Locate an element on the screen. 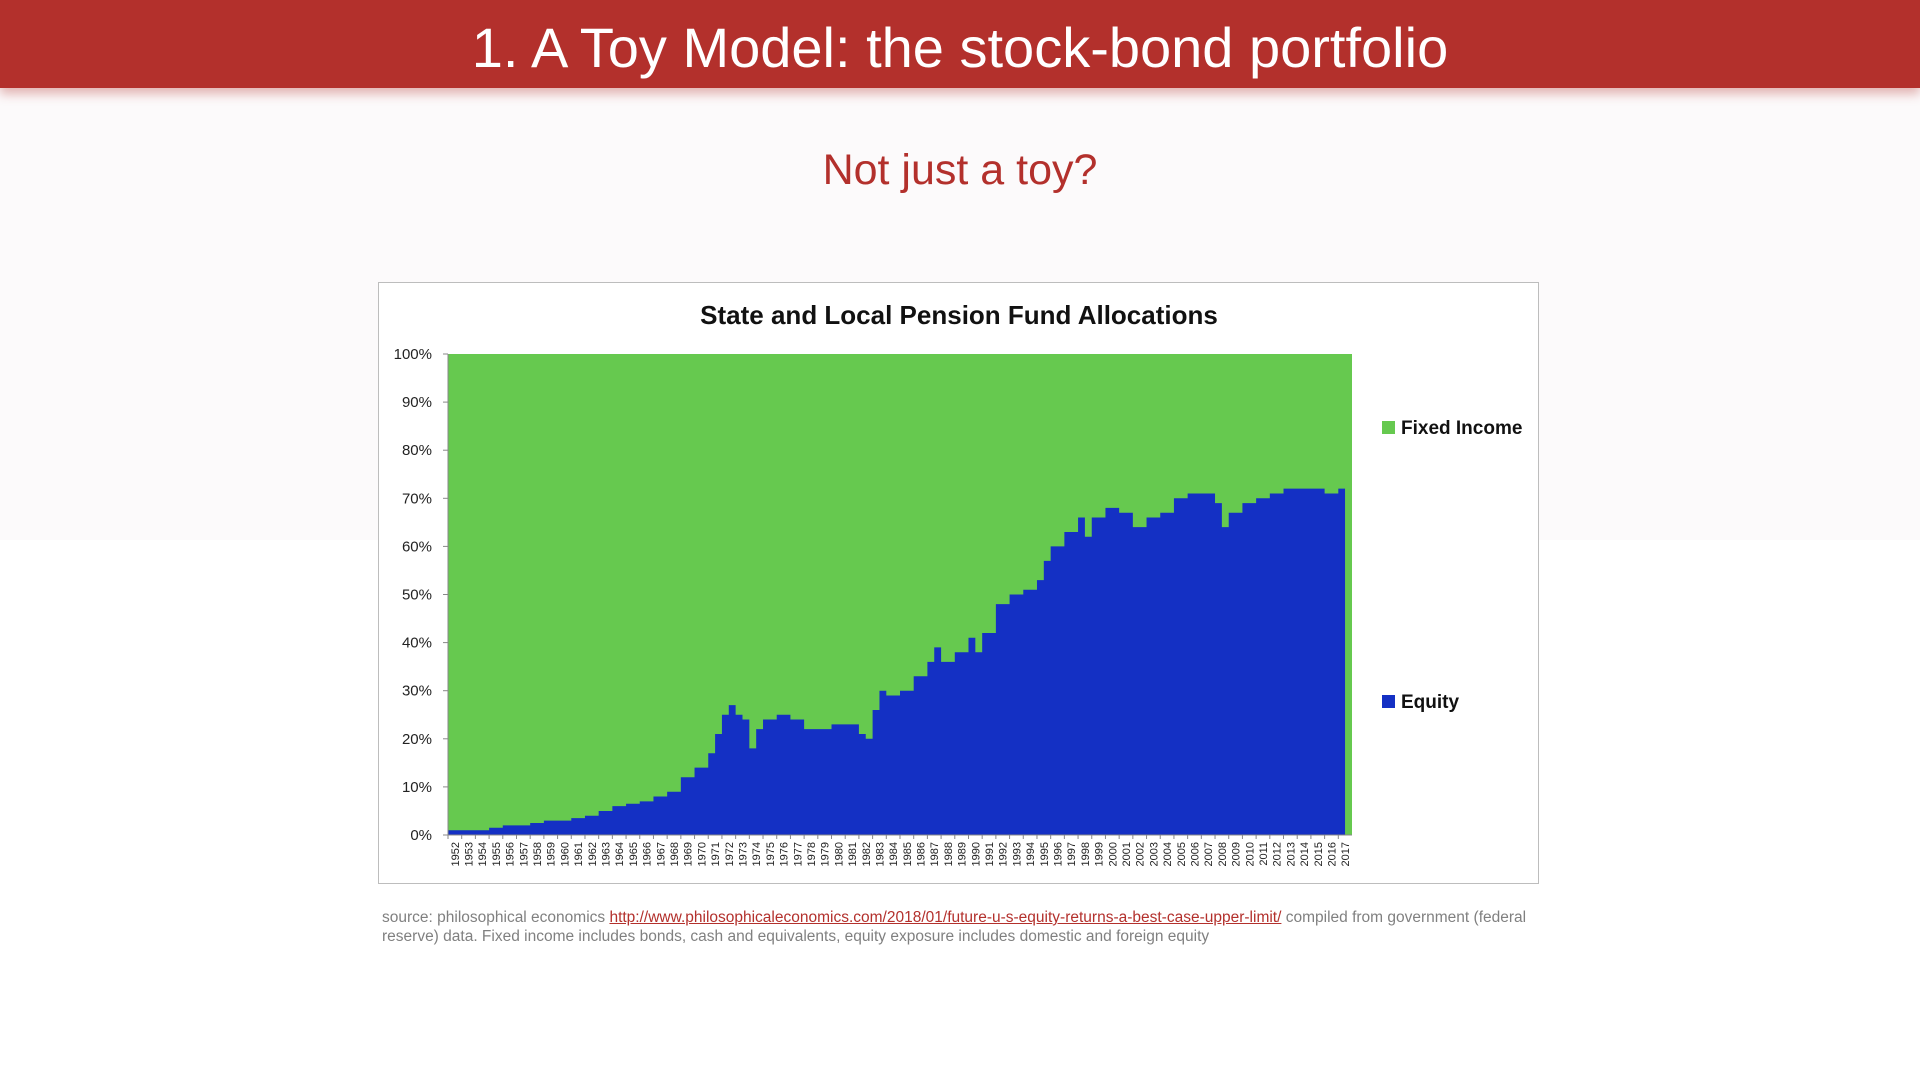 The width and height of the screenshot is (1920, 1080). y-tick-label: 10% is located at coordinates (417, 787).